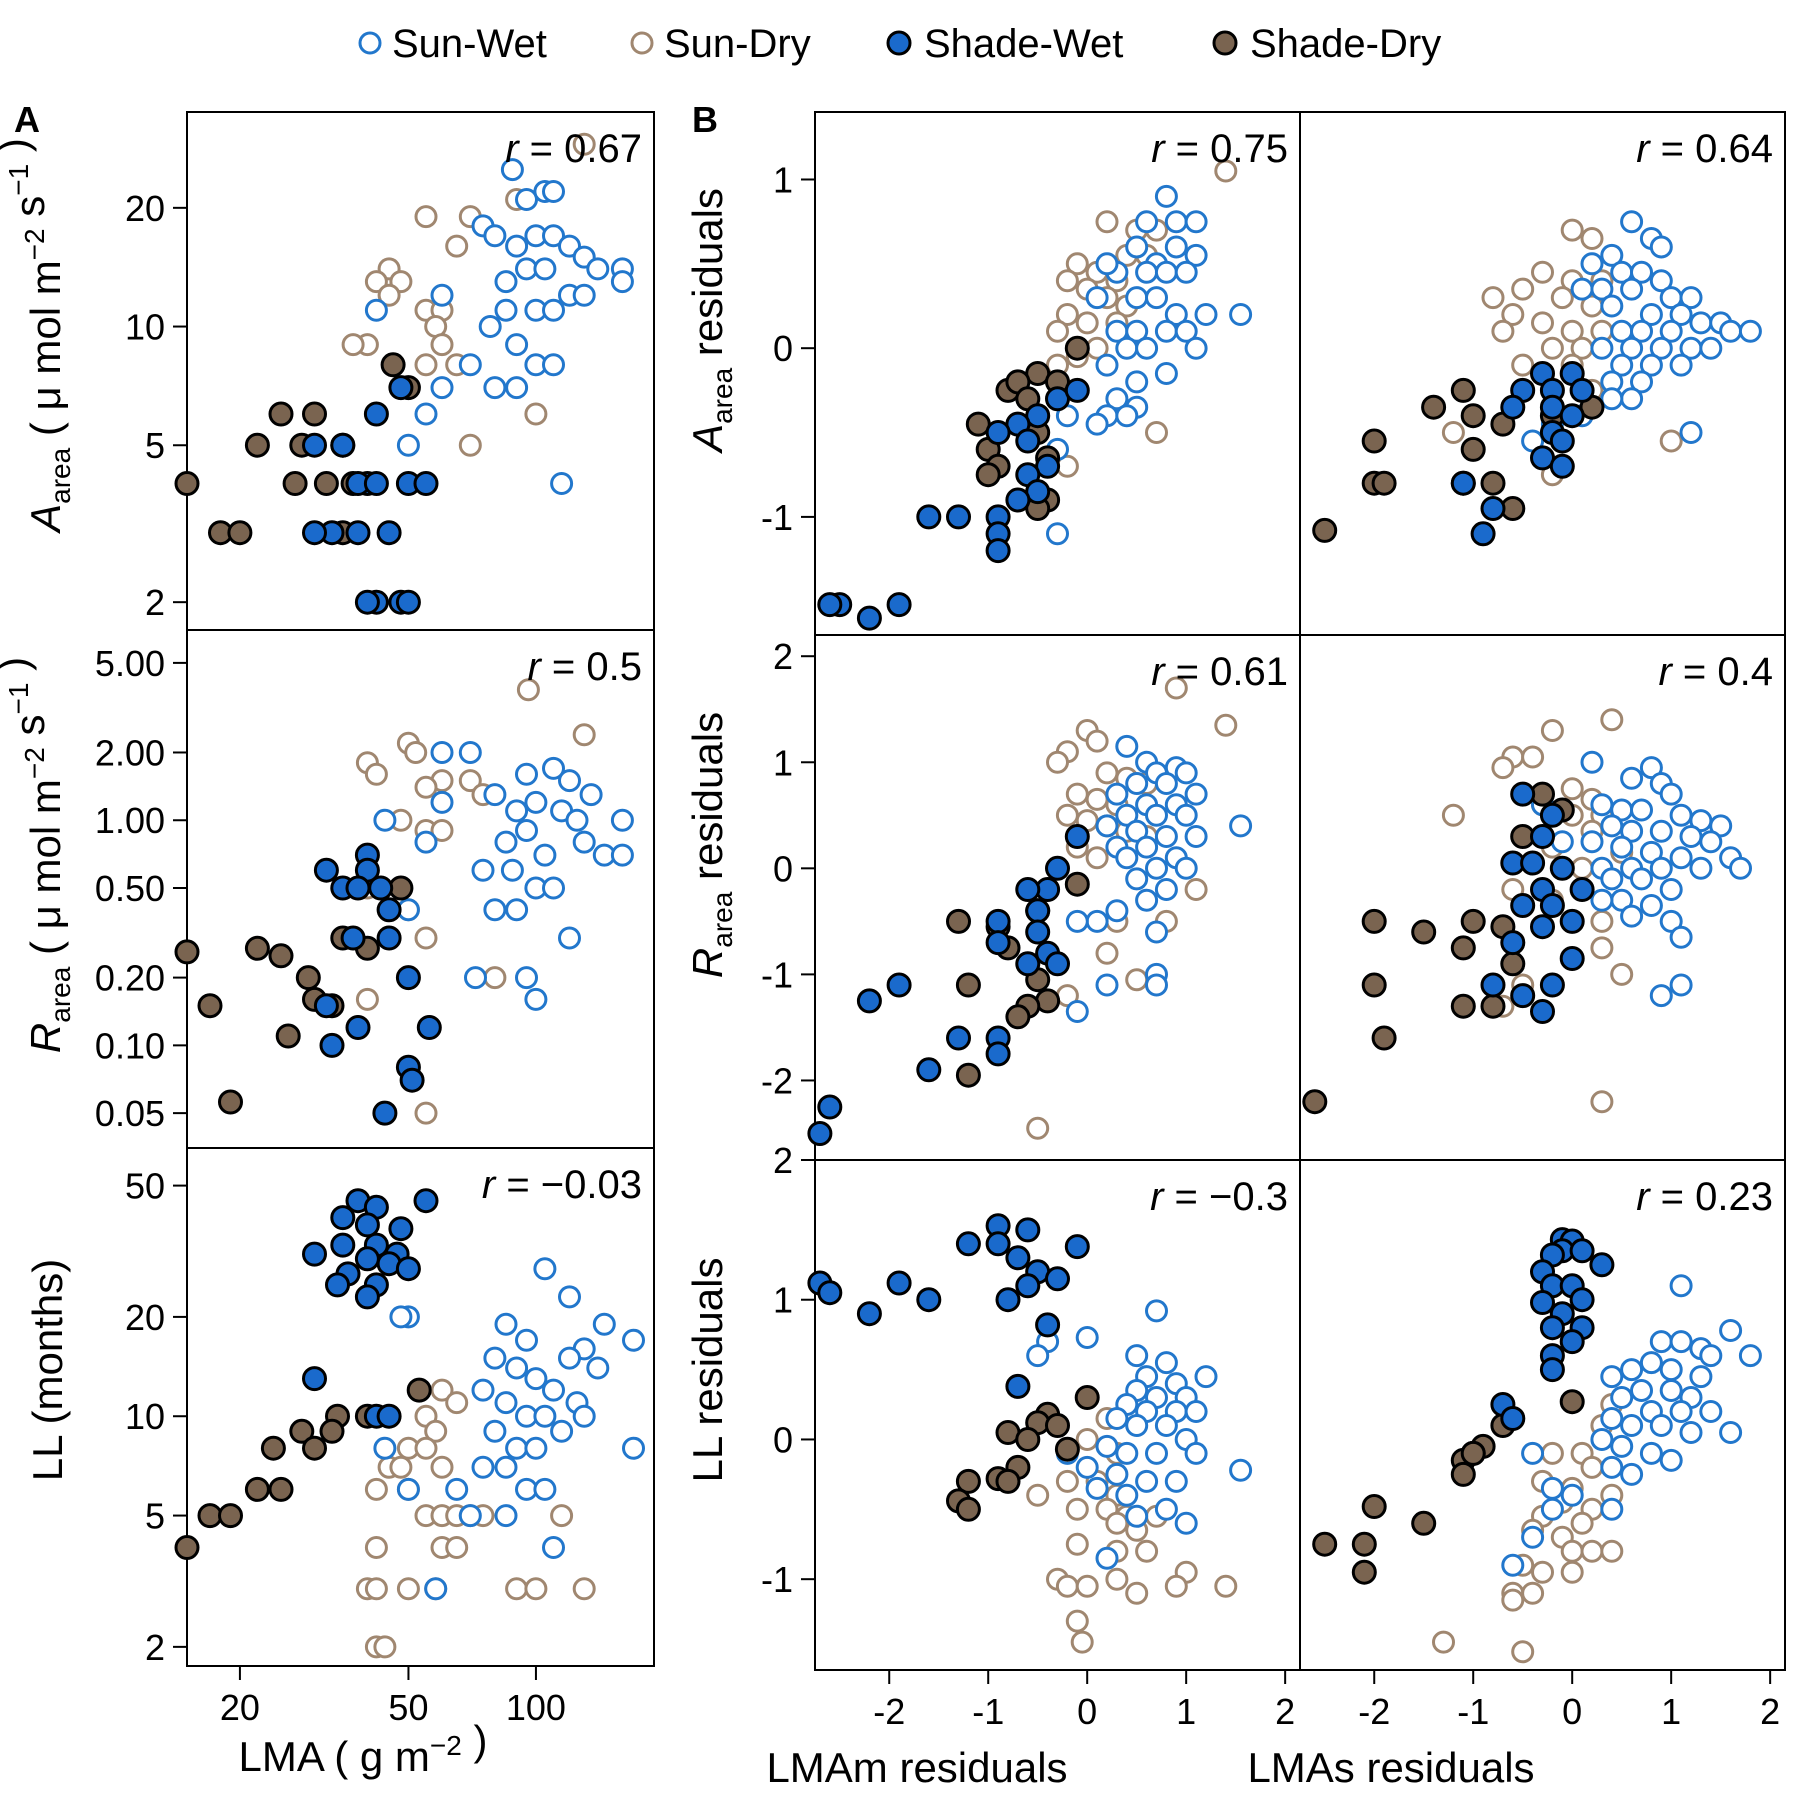 This screenshot has height=1795, width=1795. What do you see at coordinates (584, 667) in the screenshot?
I see `r-annotation: r = 0.5` at bounding box center [584, 667].